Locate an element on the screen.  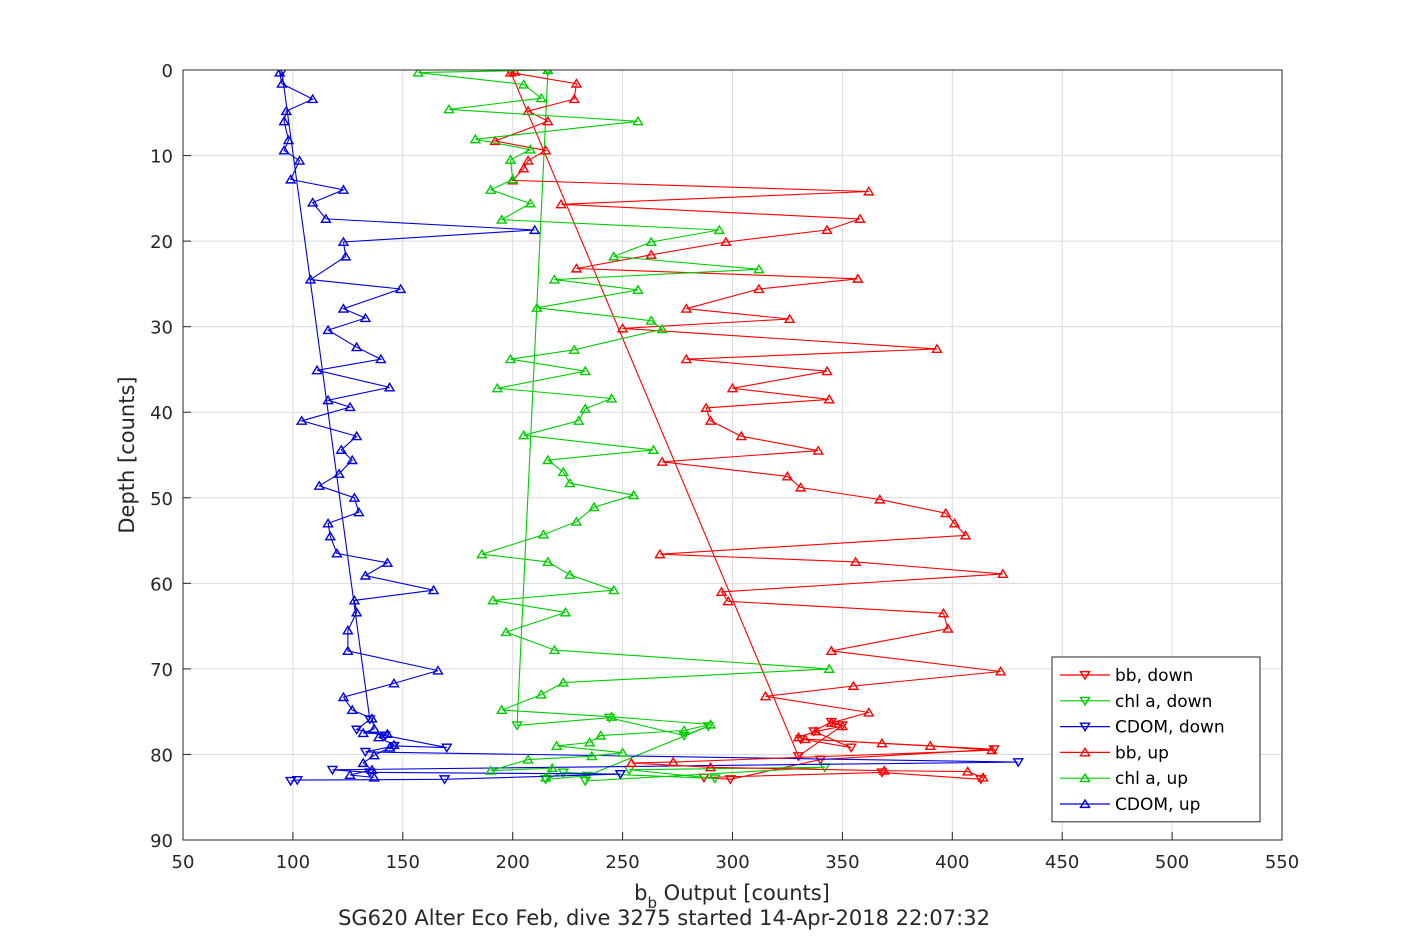
y-tick-label: 80 is located at coordinates (161, 755).